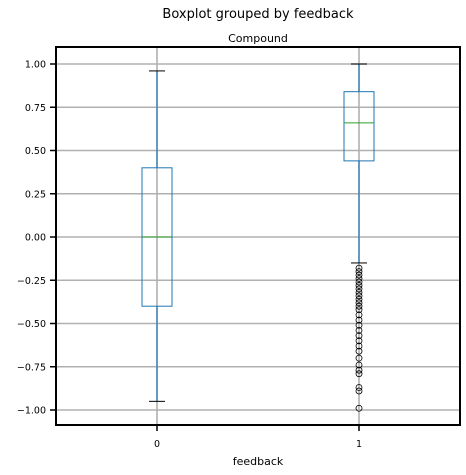  Describe the element at coordinates (258, 14) in the screenshot. I see `chart-title: Boxplot grouped by feedback` at that location.